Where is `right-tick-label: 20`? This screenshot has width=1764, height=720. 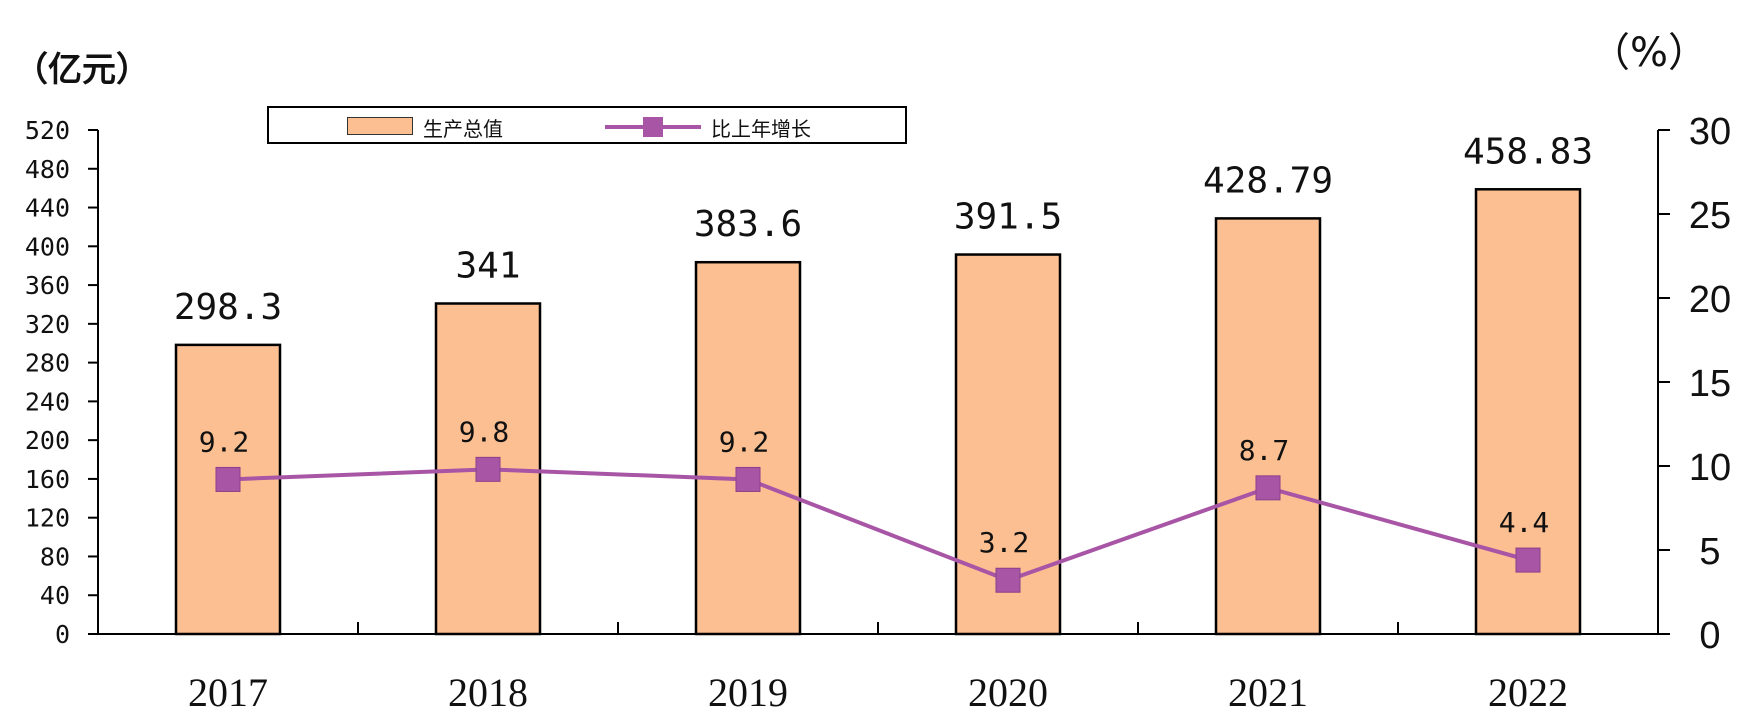 right-tick-label: 20 is located at coordinates (1710, 300).